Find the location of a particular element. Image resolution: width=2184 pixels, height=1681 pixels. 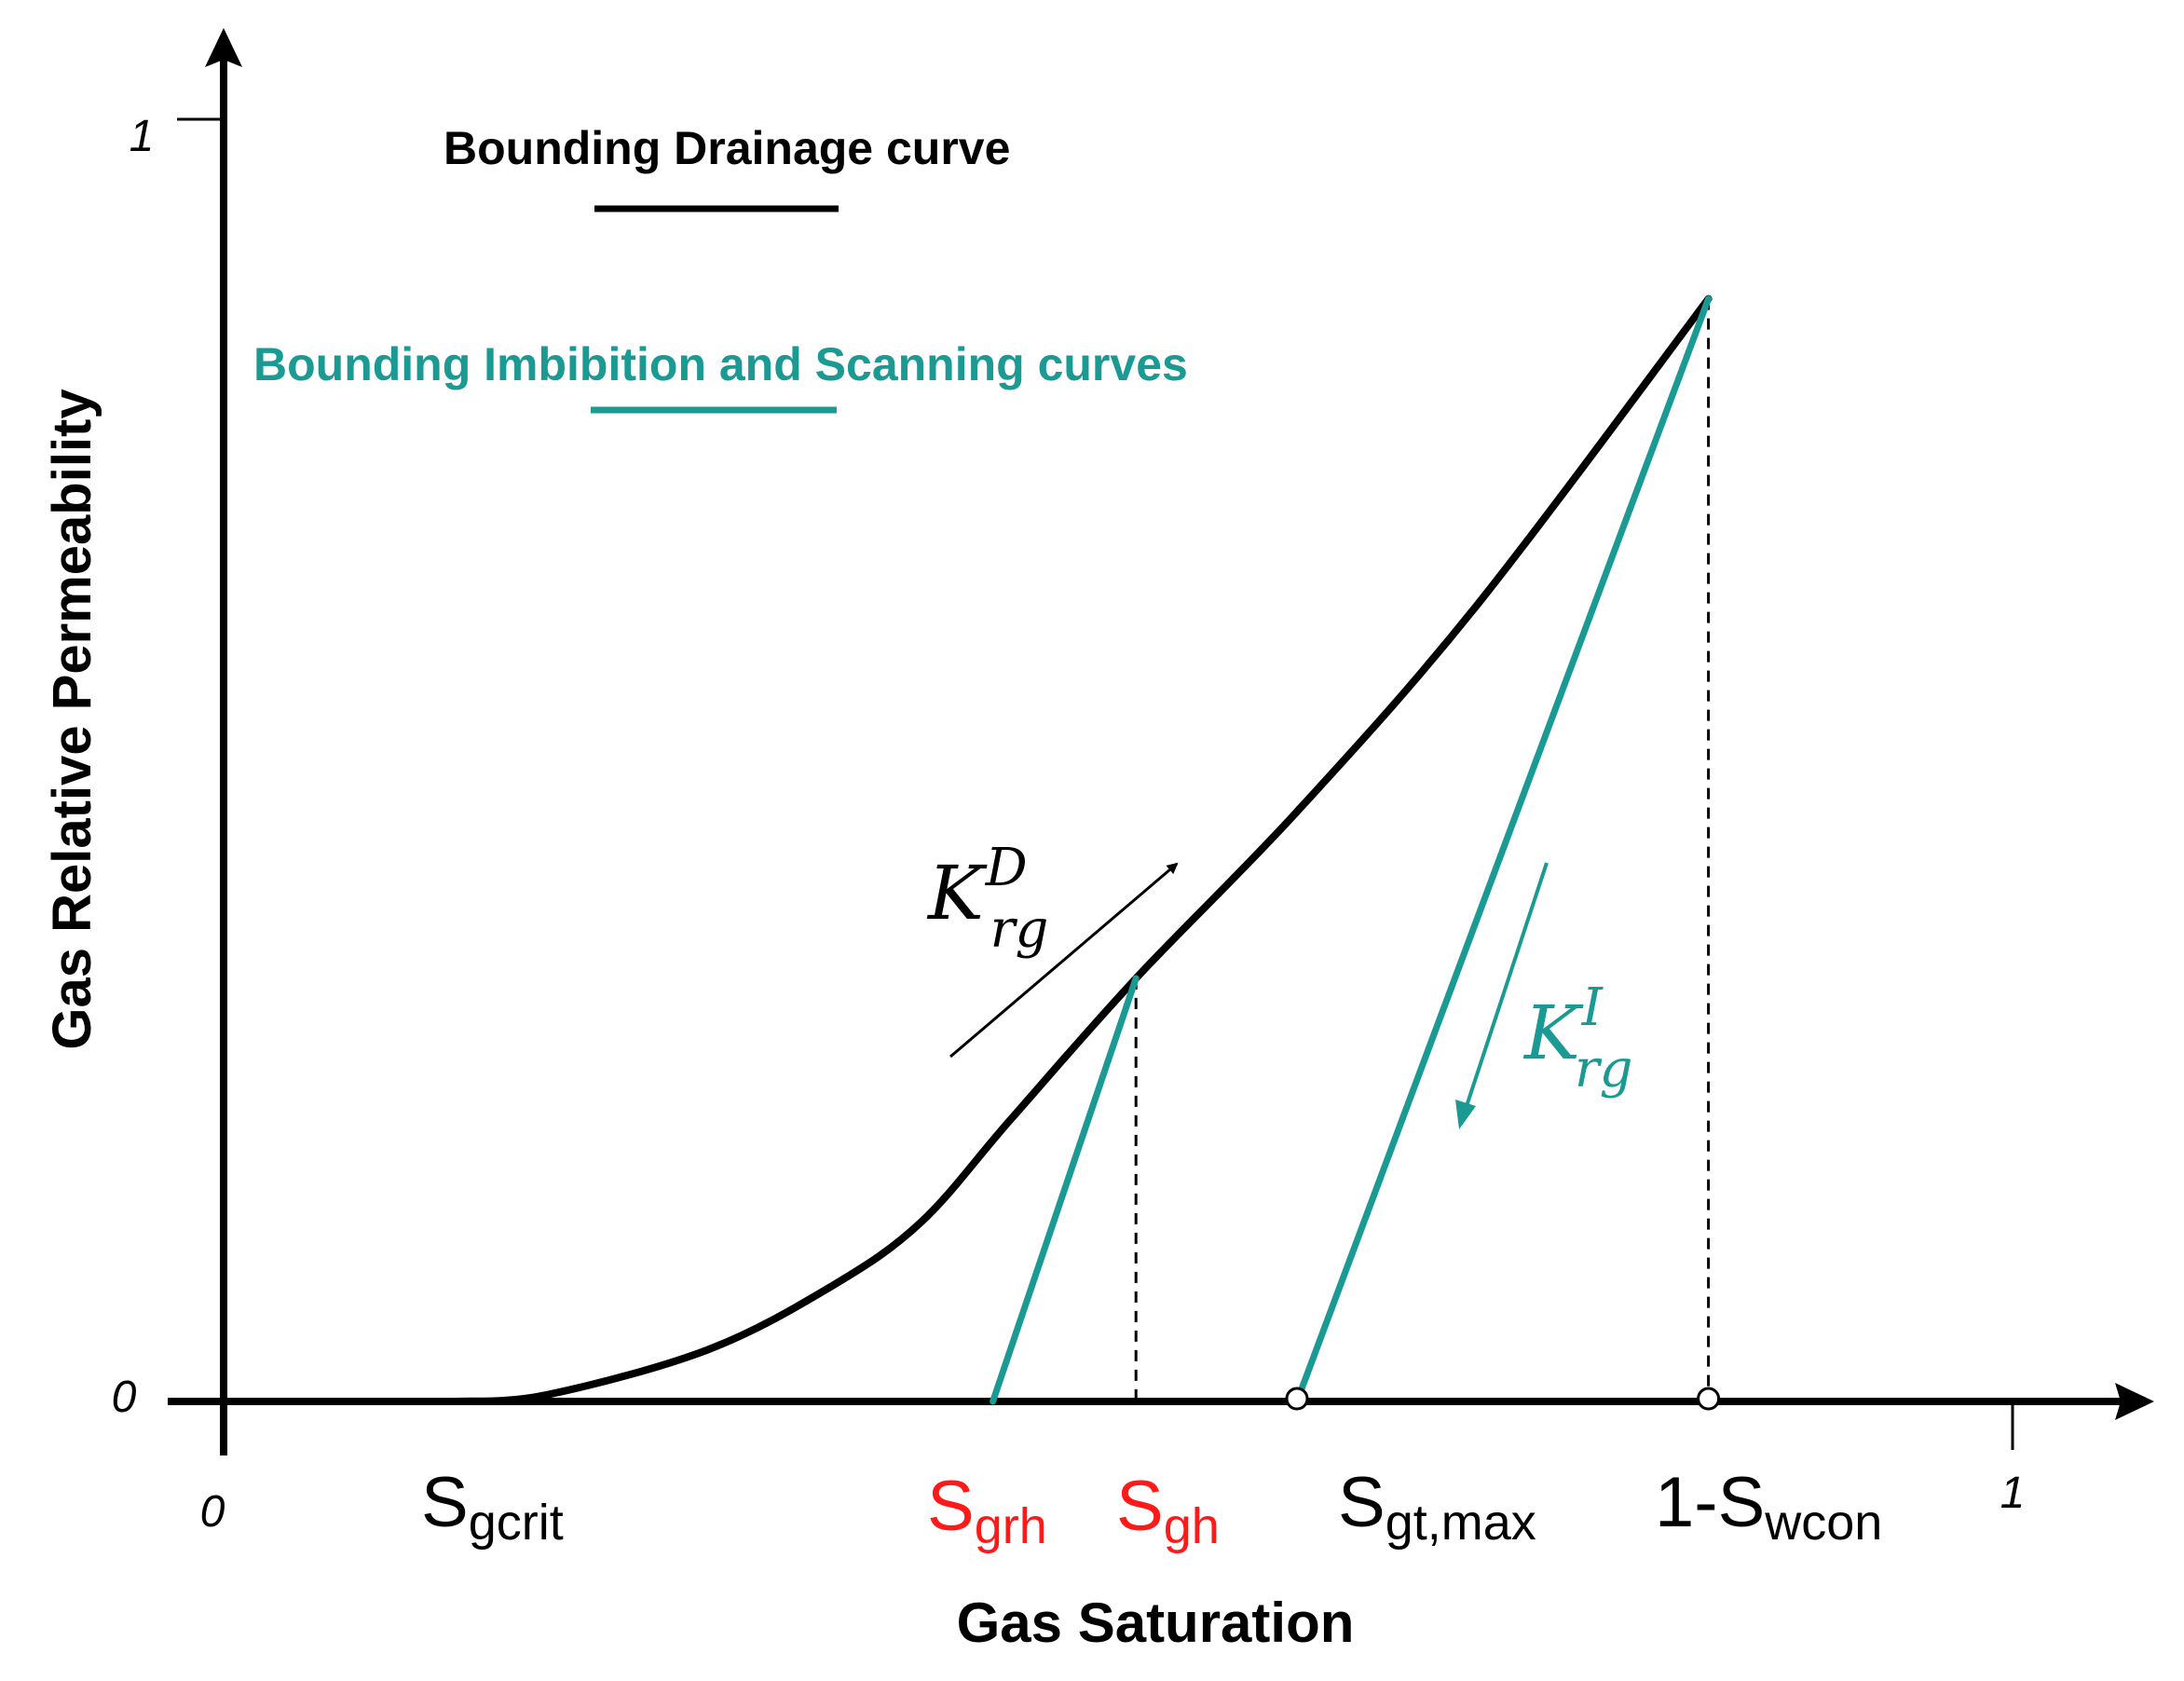

x-tick-label-origin: 0 is located at coordinates (212, 1512).